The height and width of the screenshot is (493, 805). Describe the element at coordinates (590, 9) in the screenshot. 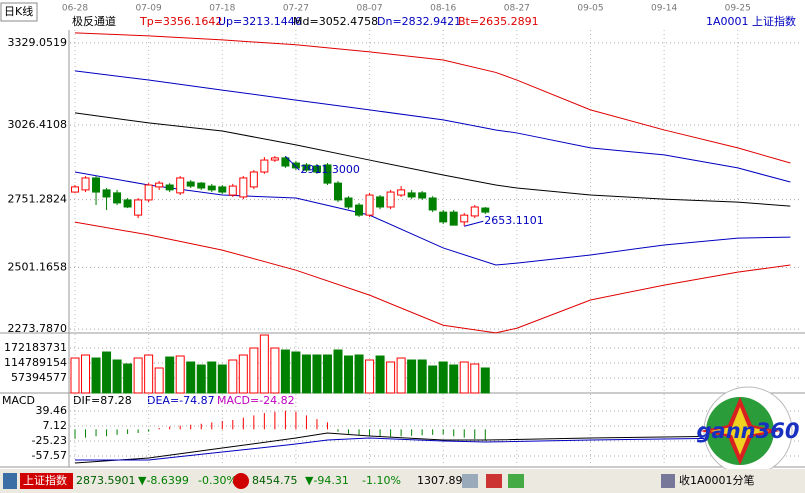

I see `x-tick-label: 09-05` at that location.